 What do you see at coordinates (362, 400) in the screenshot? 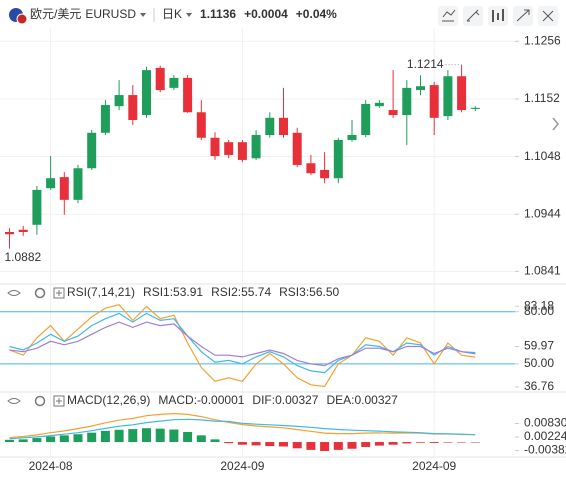
I see `legend-label: DEA:0.00327` at bounding box center [362, 400].